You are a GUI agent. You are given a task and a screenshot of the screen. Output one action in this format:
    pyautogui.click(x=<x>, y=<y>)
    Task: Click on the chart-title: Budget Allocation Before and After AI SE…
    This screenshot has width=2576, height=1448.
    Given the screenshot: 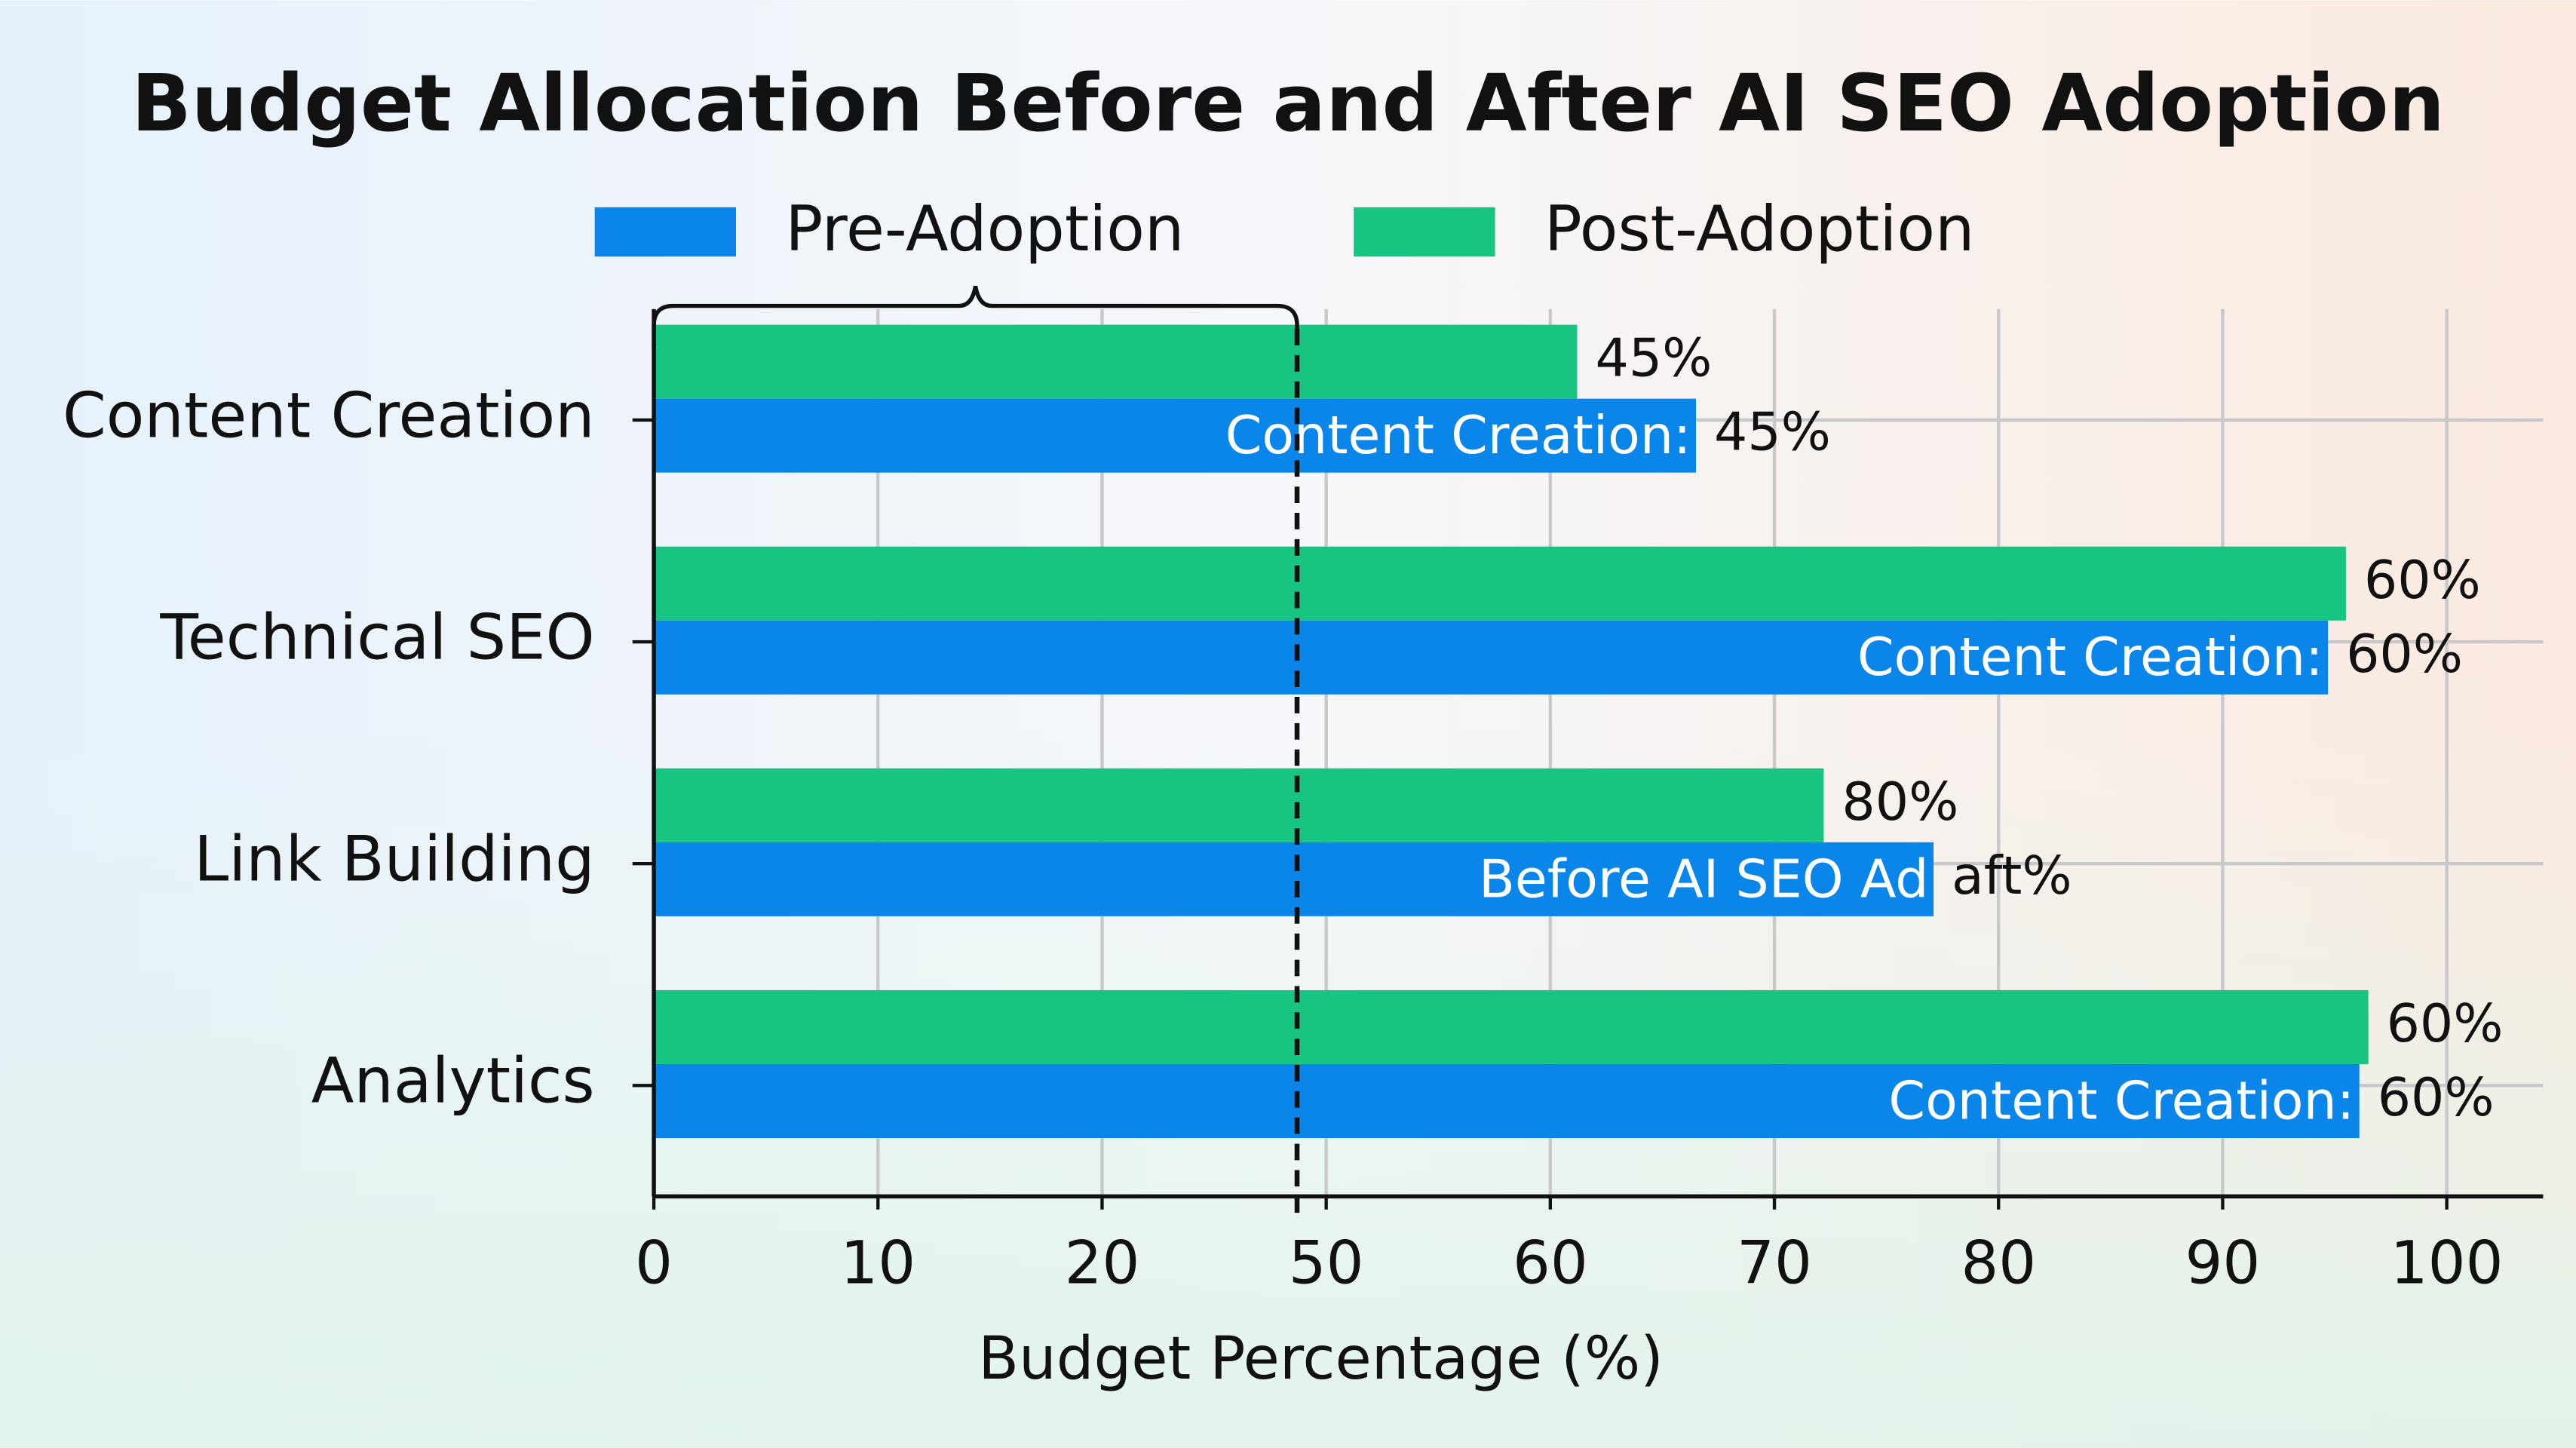 What is the action you would take?
    pyautogui.click(x=1288, y=103)
    